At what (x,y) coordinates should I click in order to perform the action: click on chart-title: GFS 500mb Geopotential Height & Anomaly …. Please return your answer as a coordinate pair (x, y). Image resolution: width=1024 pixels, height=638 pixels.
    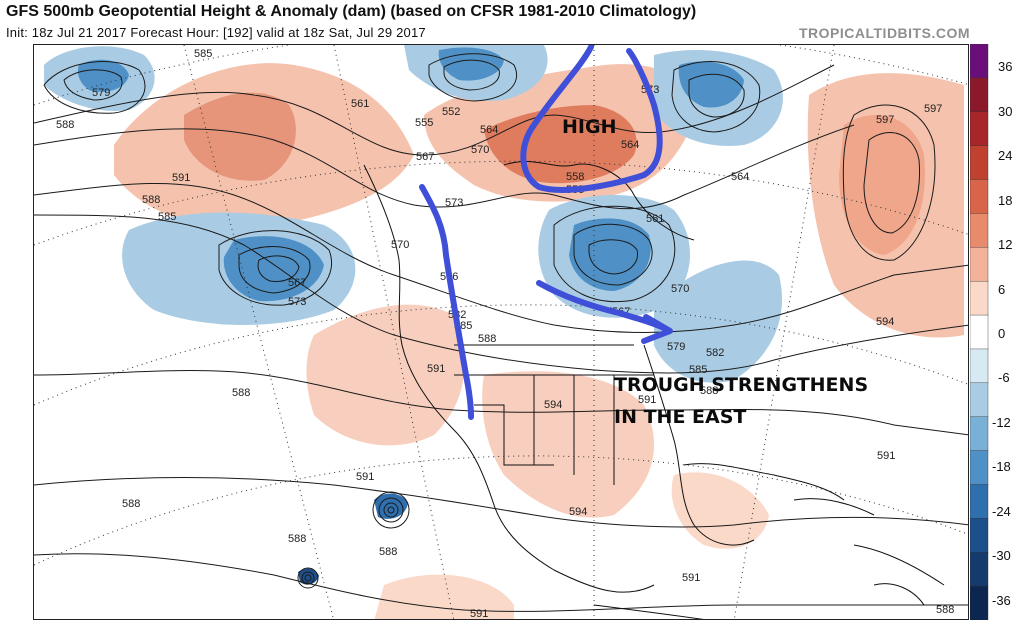
    Looking at the image, I should click on (351, 11).